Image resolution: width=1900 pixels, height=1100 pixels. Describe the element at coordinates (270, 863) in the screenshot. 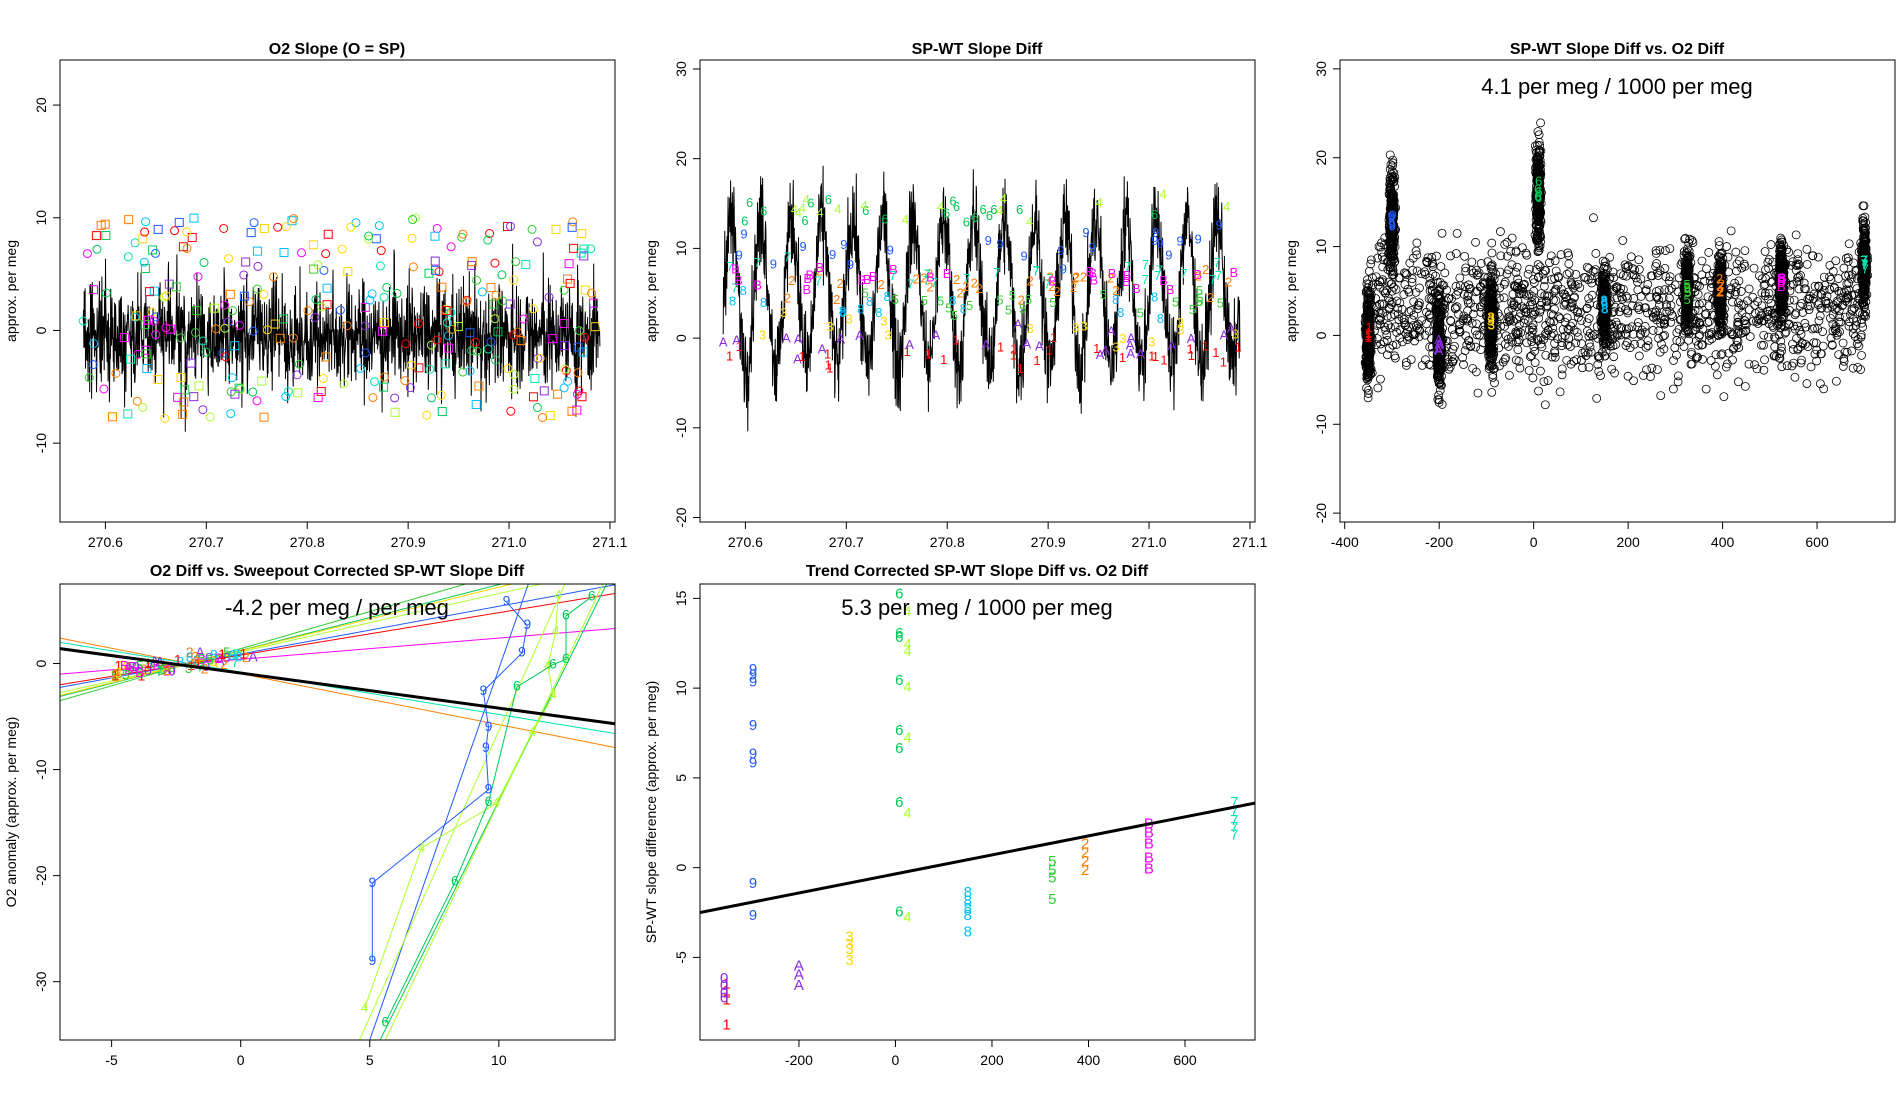

I see `p4-axes: -5 0 5 10-30-20-100` at that location.